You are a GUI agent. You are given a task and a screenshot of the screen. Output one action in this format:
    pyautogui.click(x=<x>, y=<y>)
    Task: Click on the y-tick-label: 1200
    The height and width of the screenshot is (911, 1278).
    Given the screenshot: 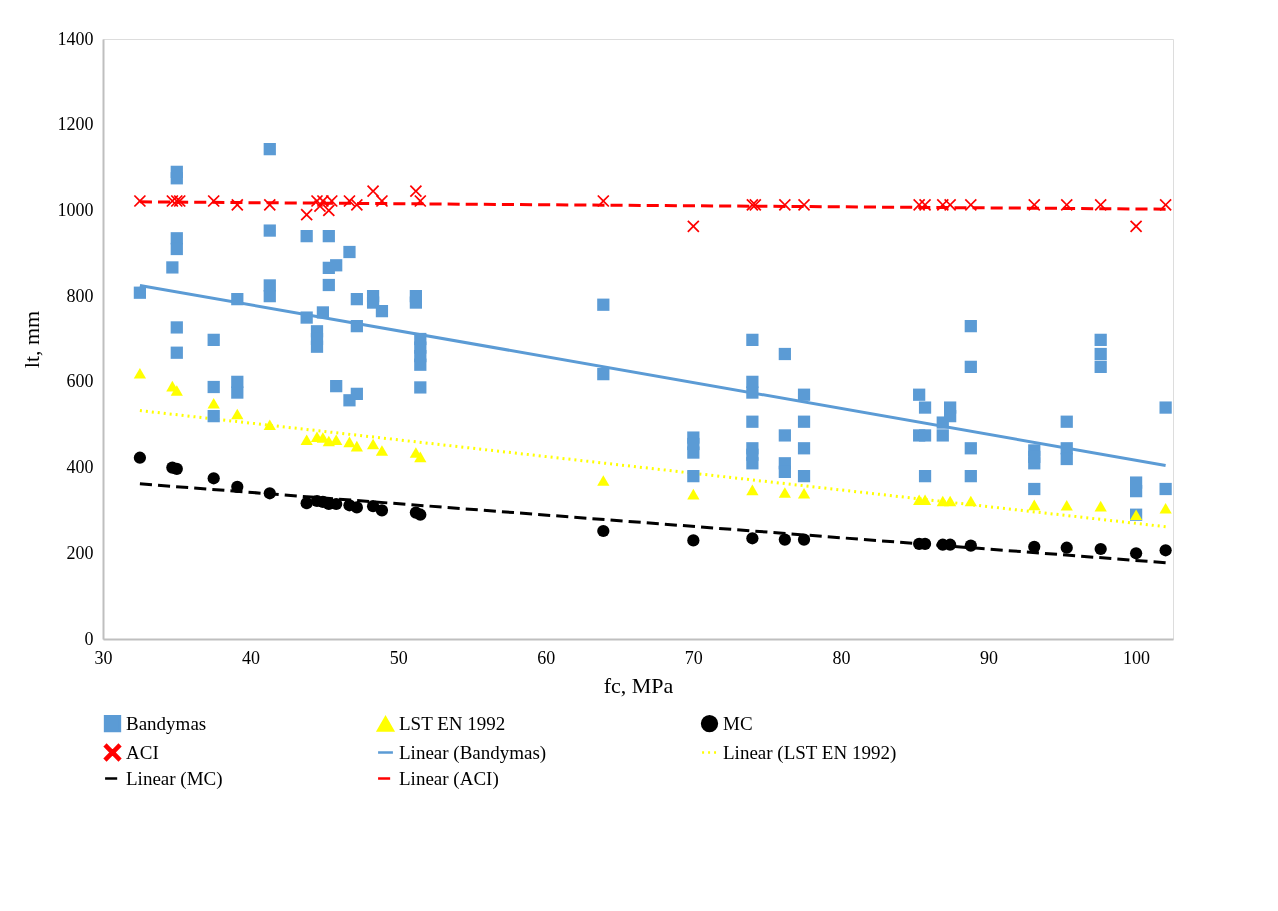 What is the action you would take?
    pyautogui.click(x=75, y=124)
    